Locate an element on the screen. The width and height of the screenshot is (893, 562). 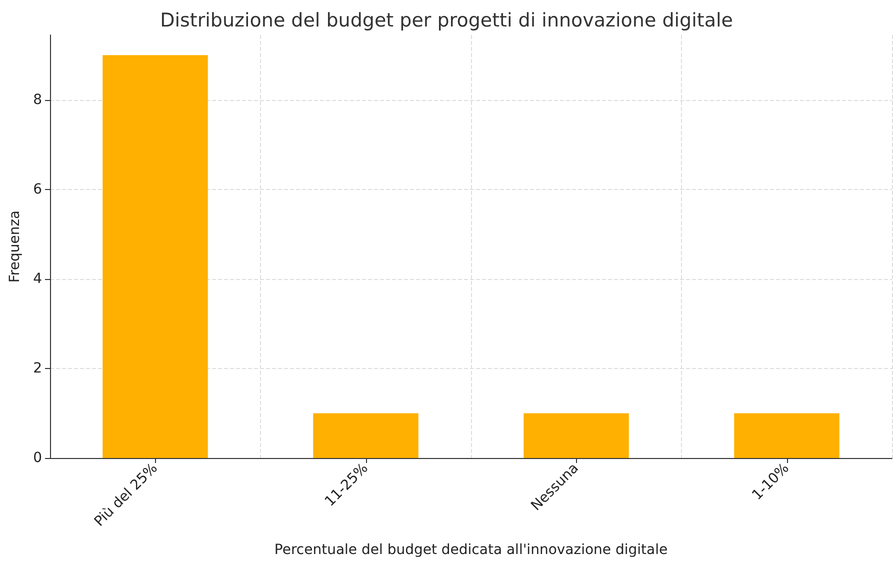
y-tick-label: 4 is located at coordinates (37, 278).